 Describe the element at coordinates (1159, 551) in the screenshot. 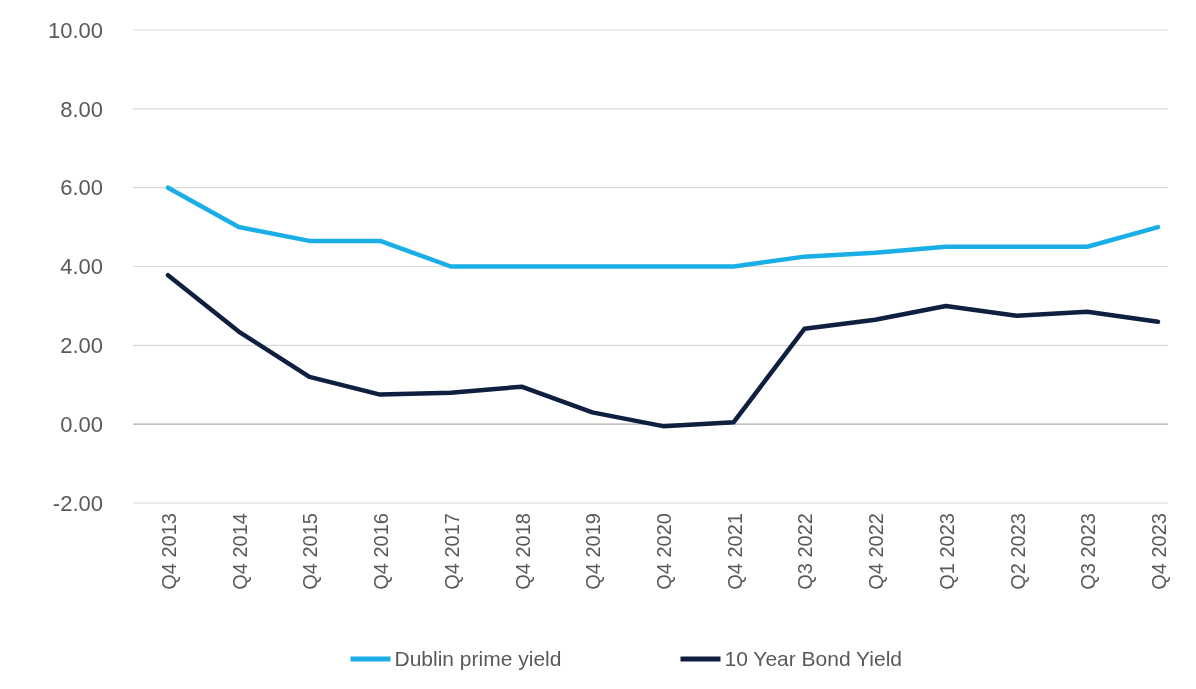

I see `x-tick-label: Q4 2023` at that location.